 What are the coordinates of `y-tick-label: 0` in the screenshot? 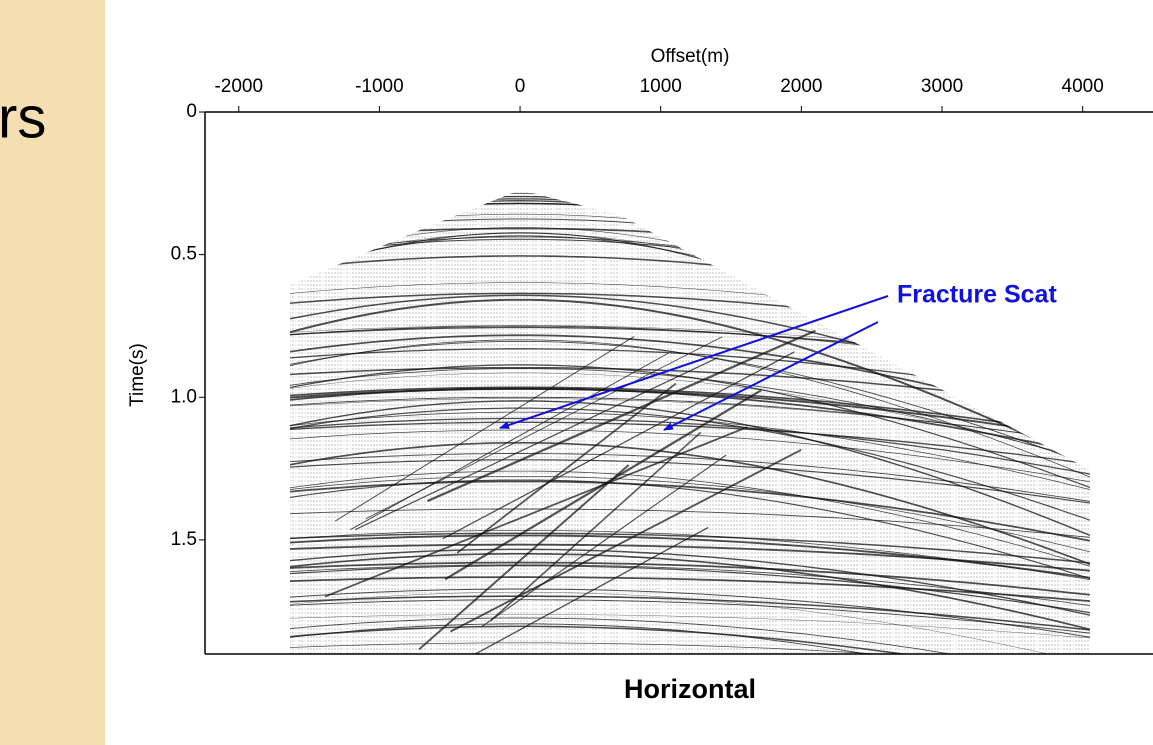 It's located at (191, 111).